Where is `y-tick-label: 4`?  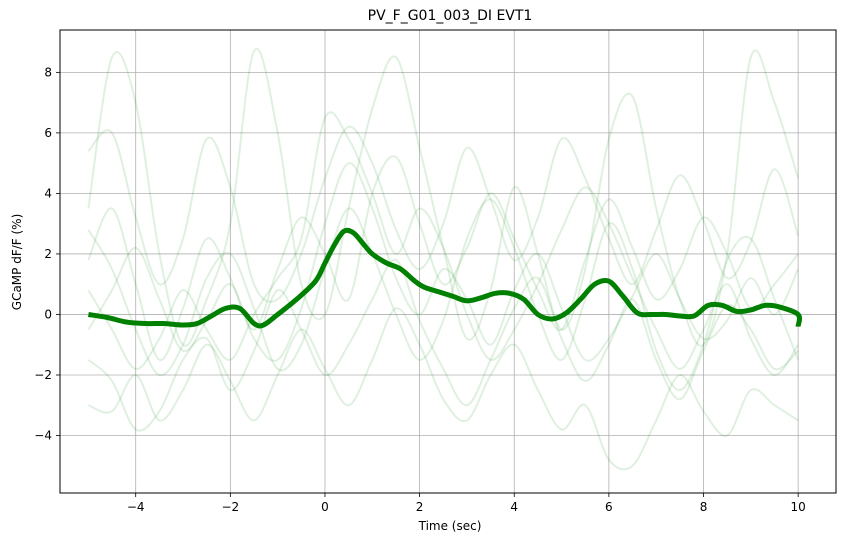
y-tick-label: 4 is located at coordinates (48, 193).